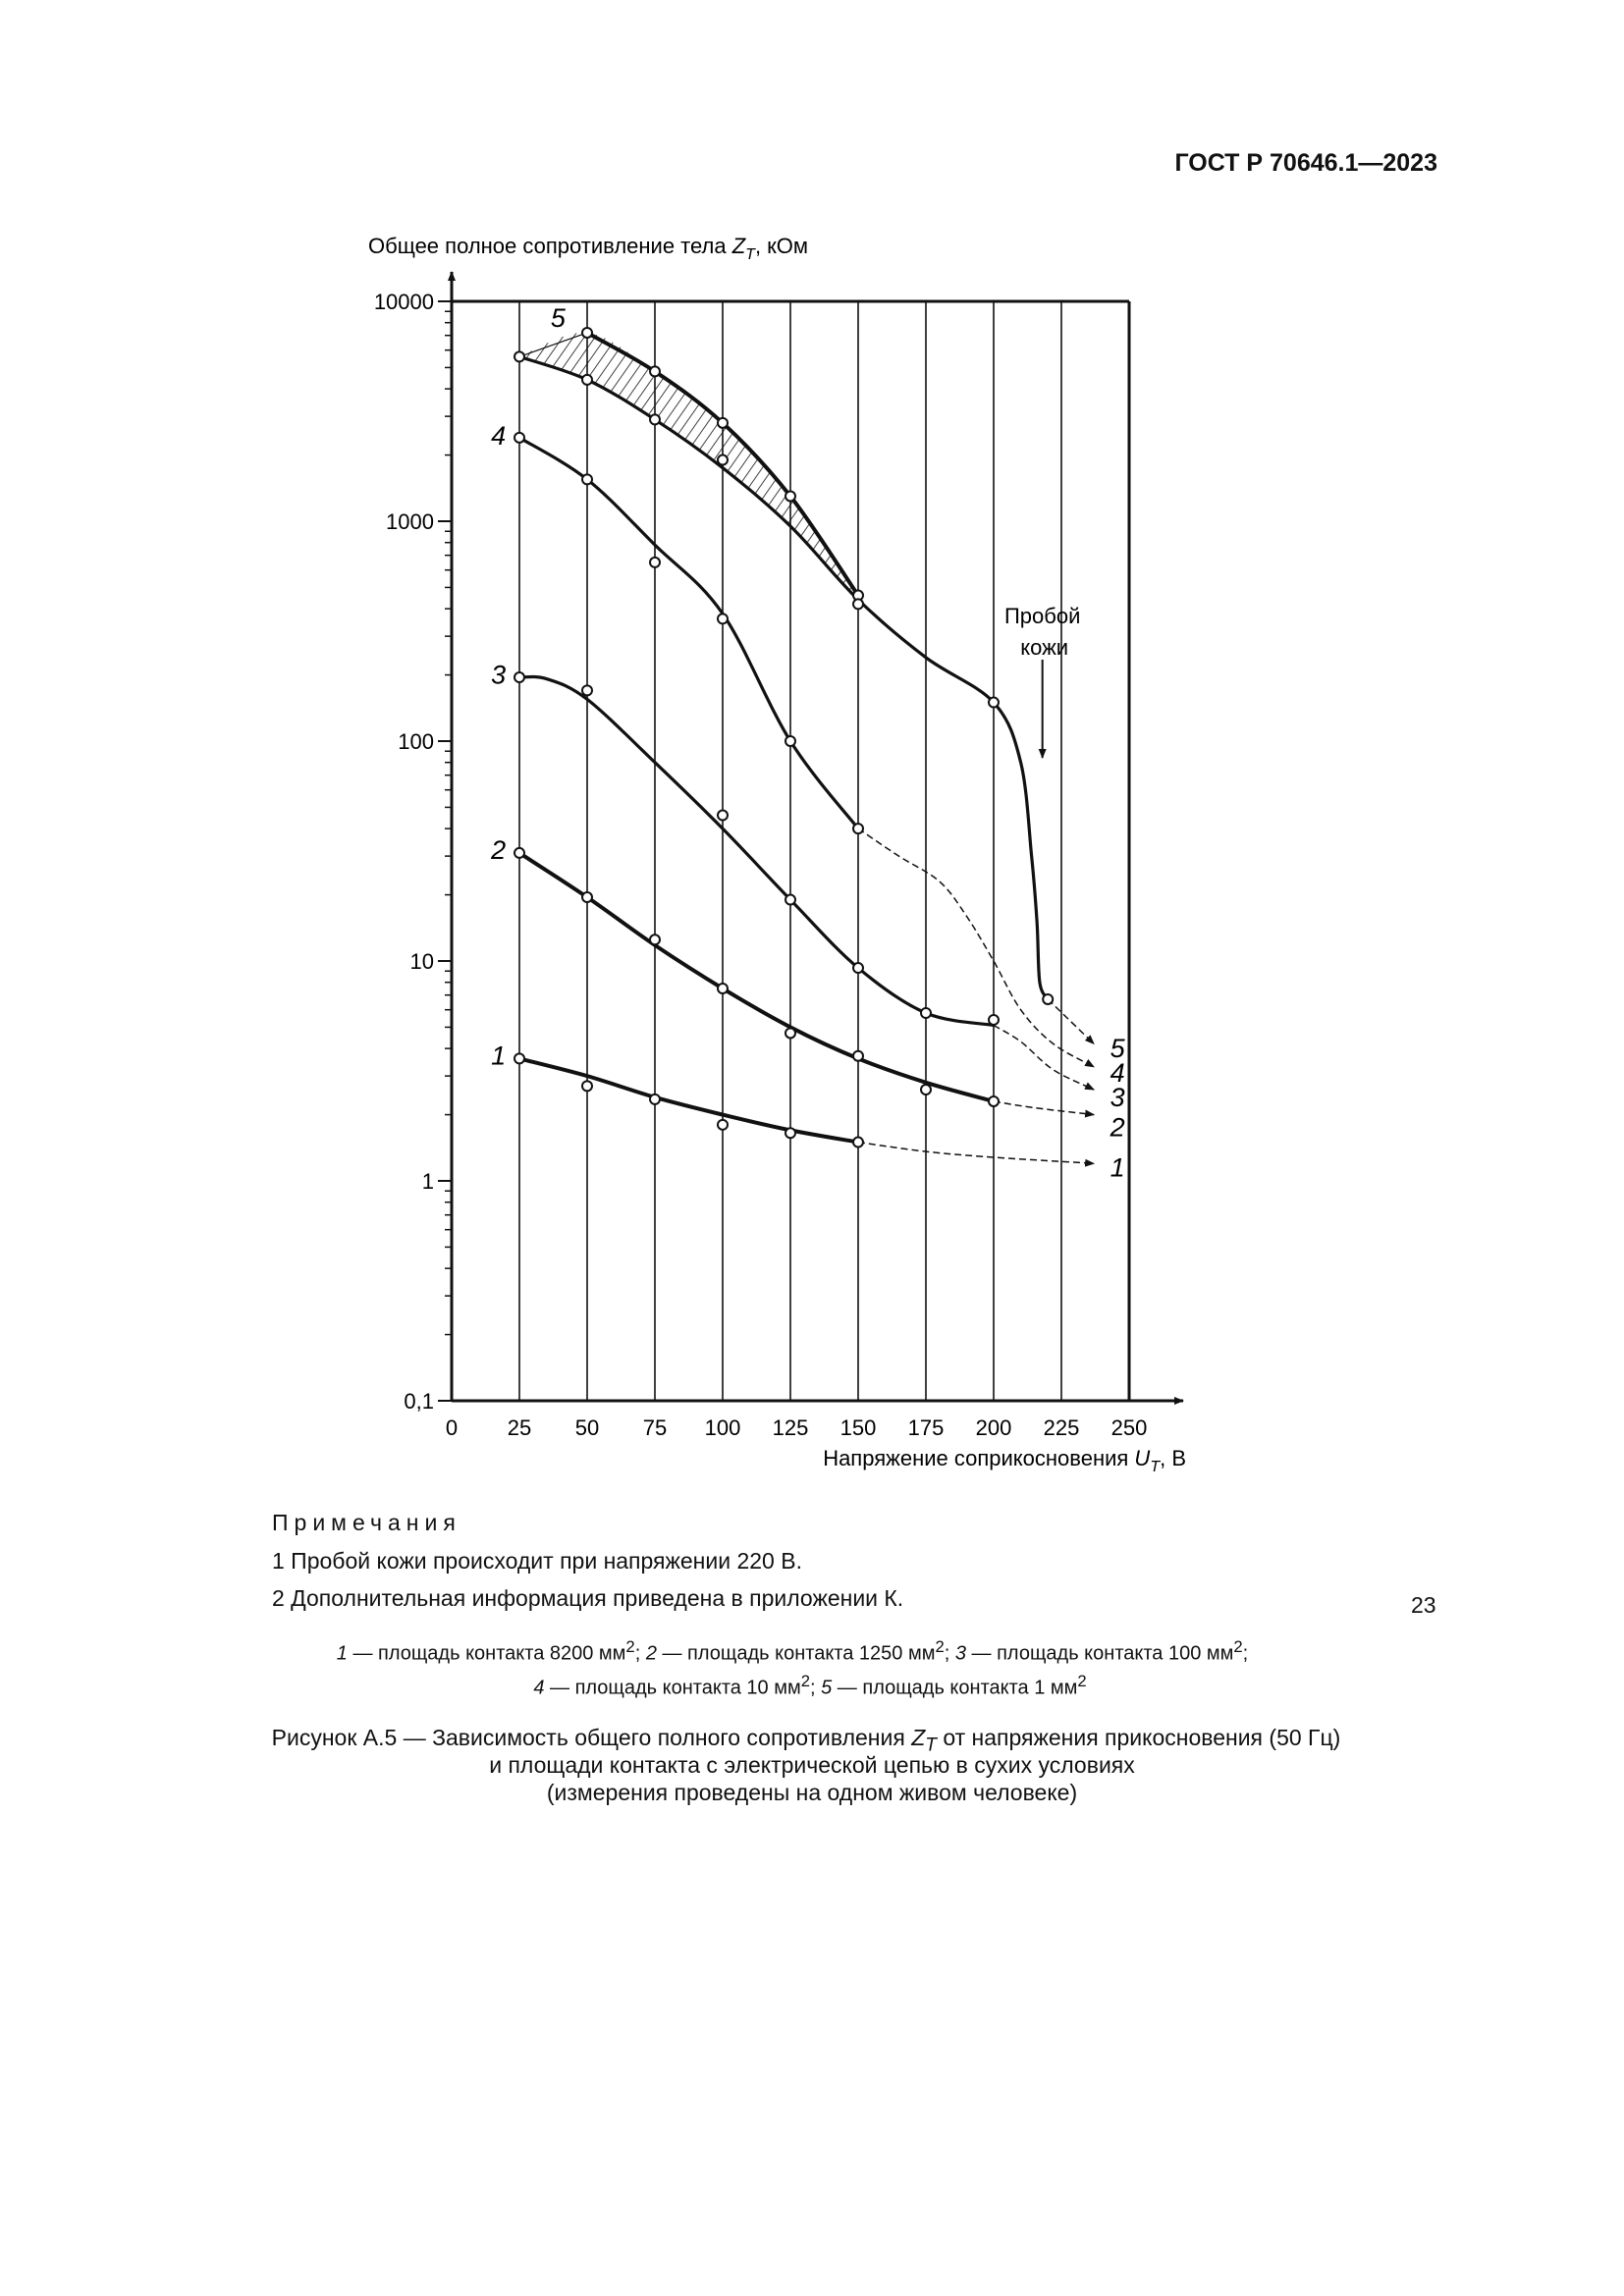 The height and width of the screenshot is (2296, 1624). I want to click on x-tick-label: 250, so click(1129, 1427).